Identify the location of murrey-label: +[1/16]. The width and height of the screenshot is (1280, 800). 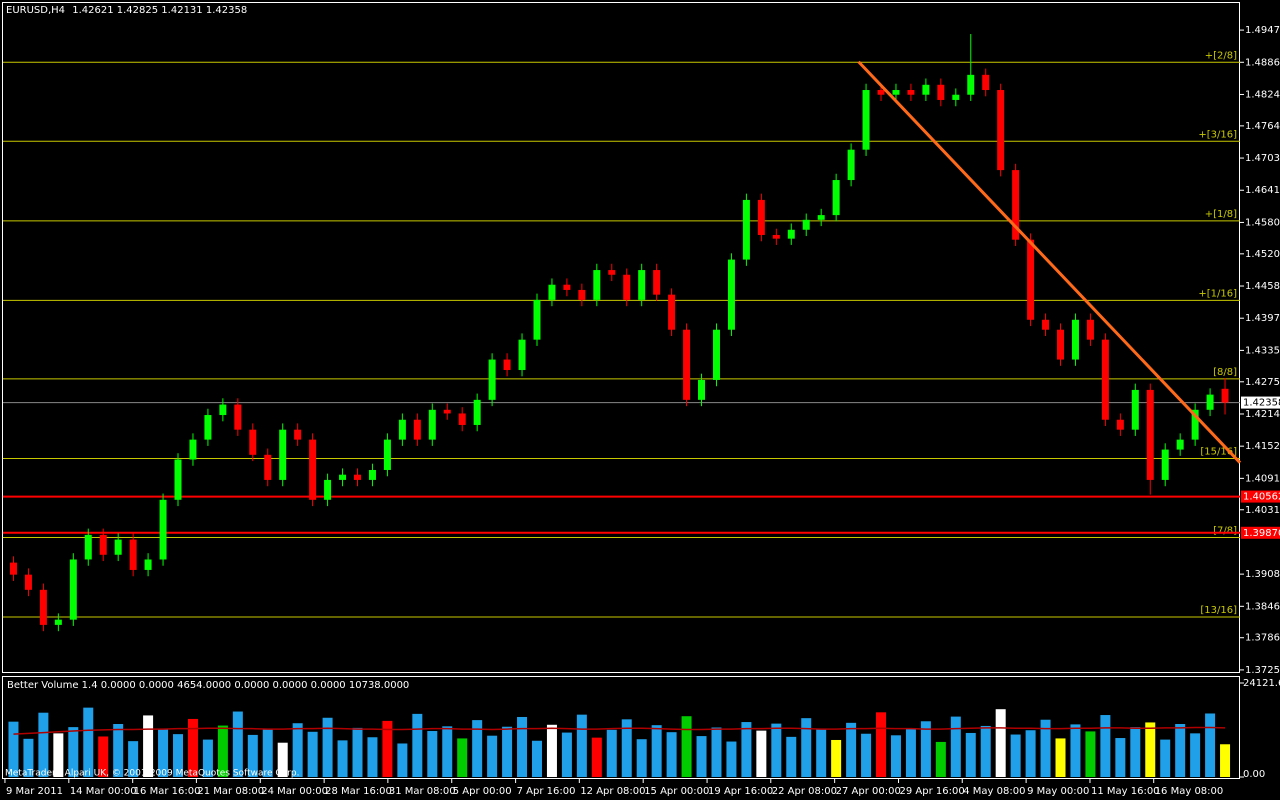
(1217, 293).